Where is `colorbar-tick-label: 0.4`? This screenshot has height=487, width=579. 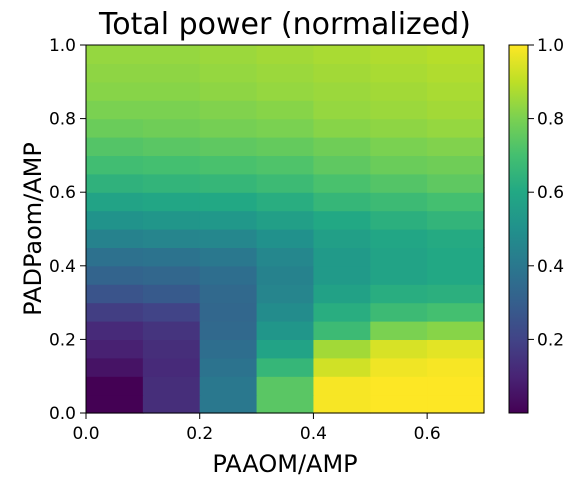 colorbar-tick-label: 0.4 is located at coordinates (550, 267).